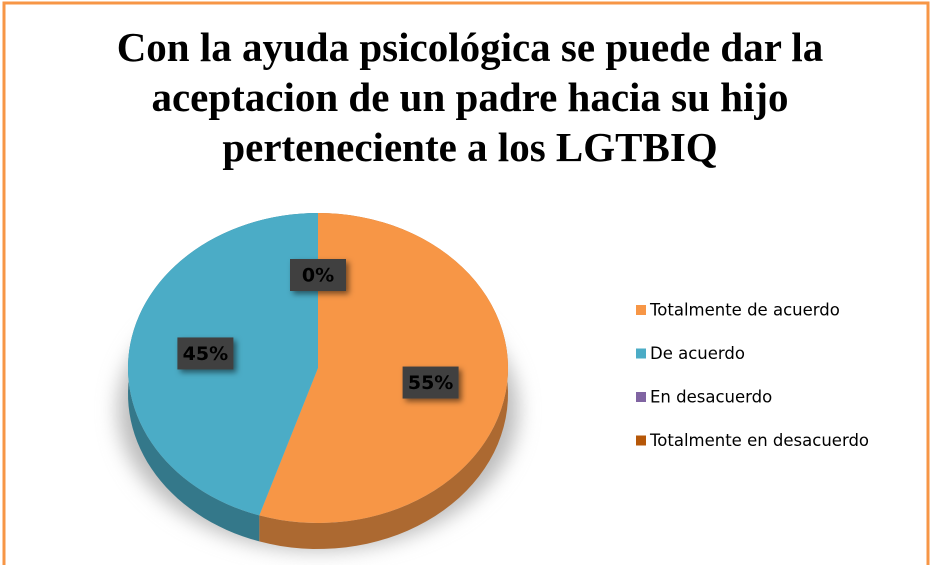  Describe the element at coordinates (759, 440) in the screenshot. I see `legend-label: Totalmente en desacuerdo` at that location.